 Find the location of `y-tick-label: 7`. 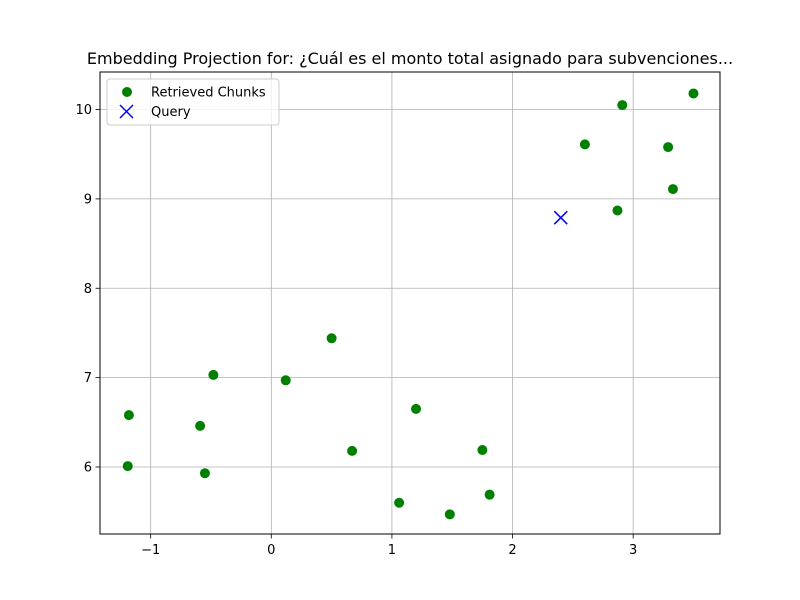

y-tick-label: 7 is located at coordinates (88, 378).